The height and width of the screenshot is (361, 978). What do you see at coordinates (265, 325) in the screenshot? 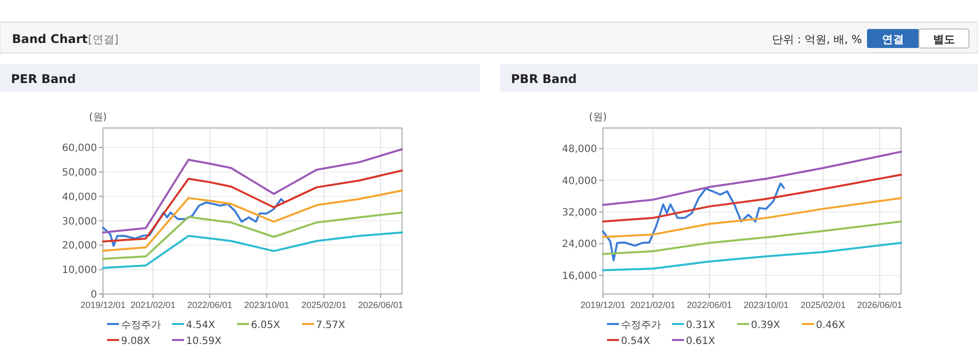
I see `legend-label: 6.05X` at bounding box center [265, 325].